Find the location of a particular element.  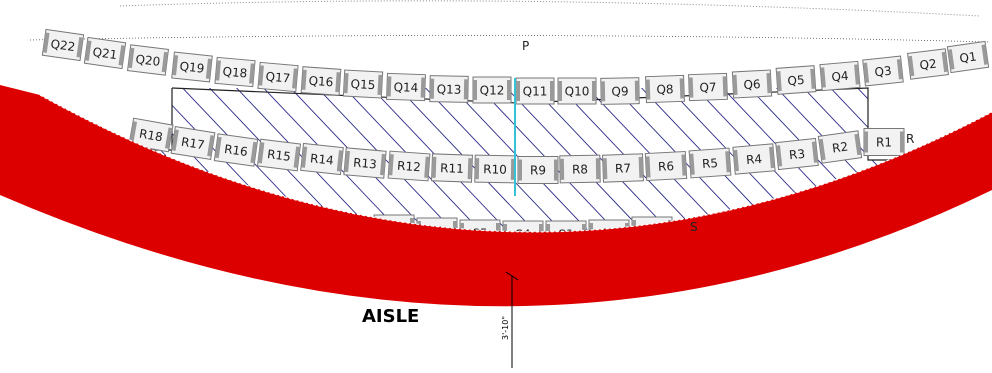

seat-q22: Q22 is located at coordinates (63, 45).